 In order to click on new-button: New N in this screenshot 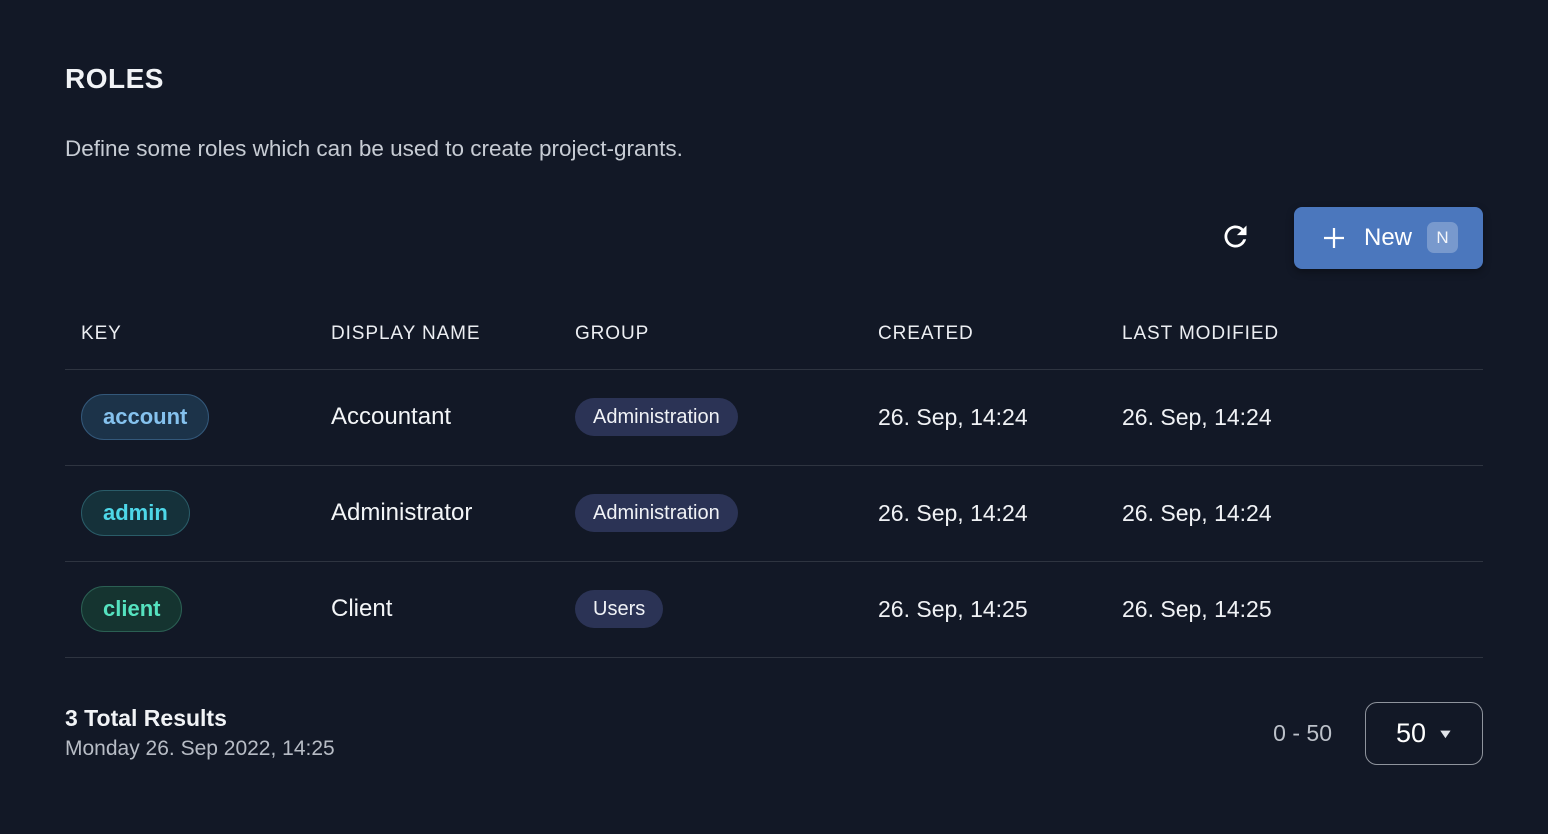, I will do `click(1388, 237)`.